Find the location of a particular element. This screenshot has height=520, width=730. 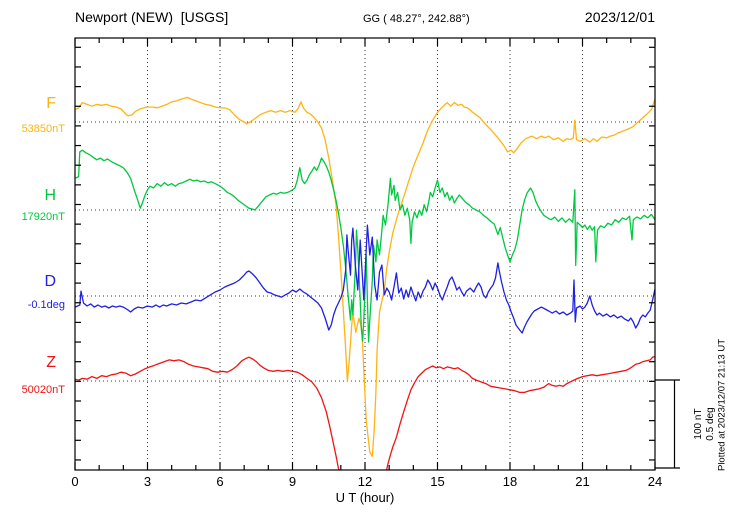

trace-label-z: Z is located at coordinates (51, 362).